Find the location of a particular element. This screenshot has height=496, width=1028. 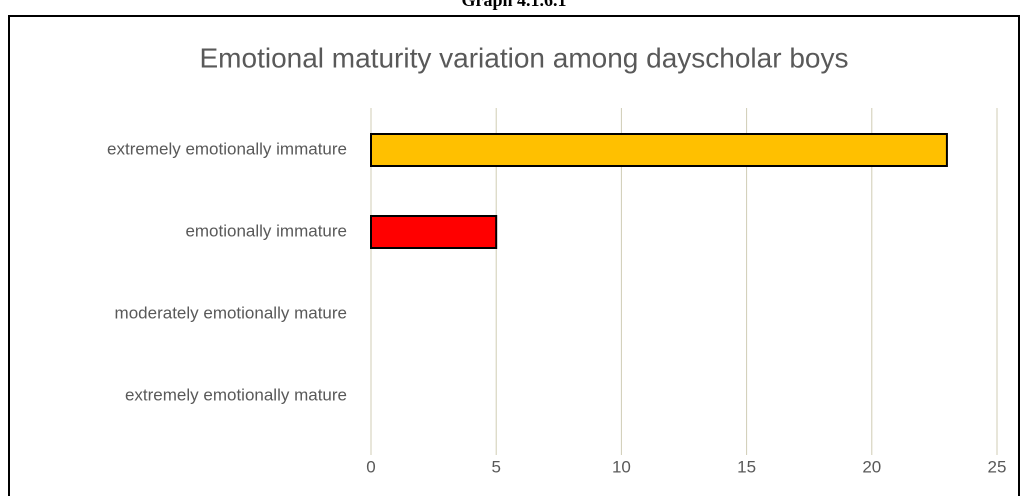

x-tick-label: 25 is located at coordinates (997, 466).